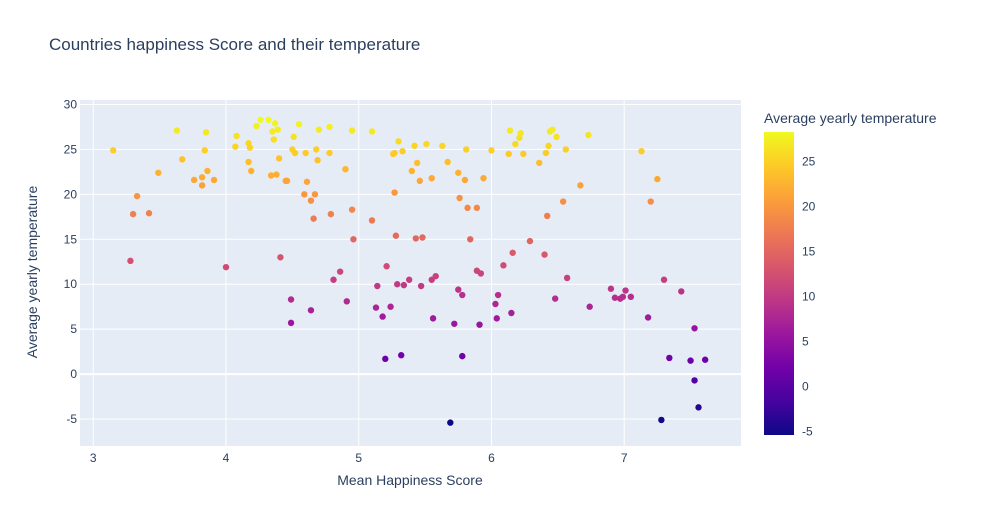  Describe the element at coordinates (850, 118) in the screenshot. I see `colorbar-title: Average yearly temperature` at that location.